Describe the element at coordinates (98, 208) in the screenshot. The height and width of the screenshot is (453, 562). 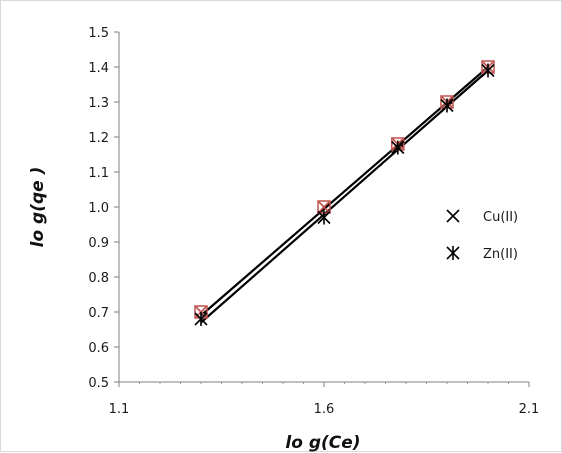
I see `y-tick-label: 1.0` at that location.